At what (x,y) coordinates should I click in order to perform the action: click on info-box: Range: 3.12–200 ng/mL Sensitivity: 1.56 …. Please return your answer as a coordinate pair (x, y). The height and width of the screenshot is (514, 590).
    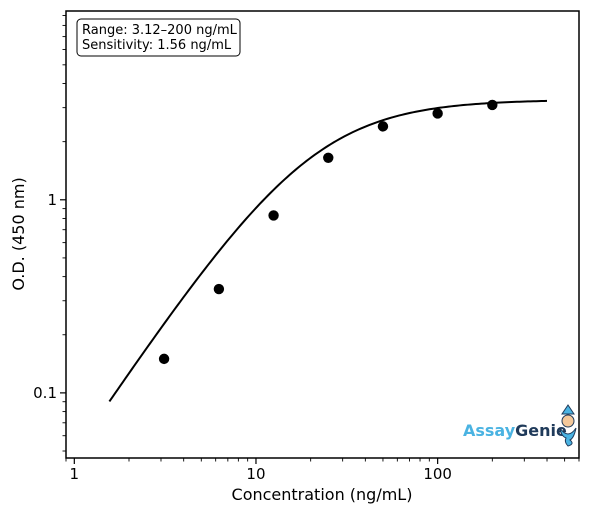
    Looking at the image, I should click on (158, 37).